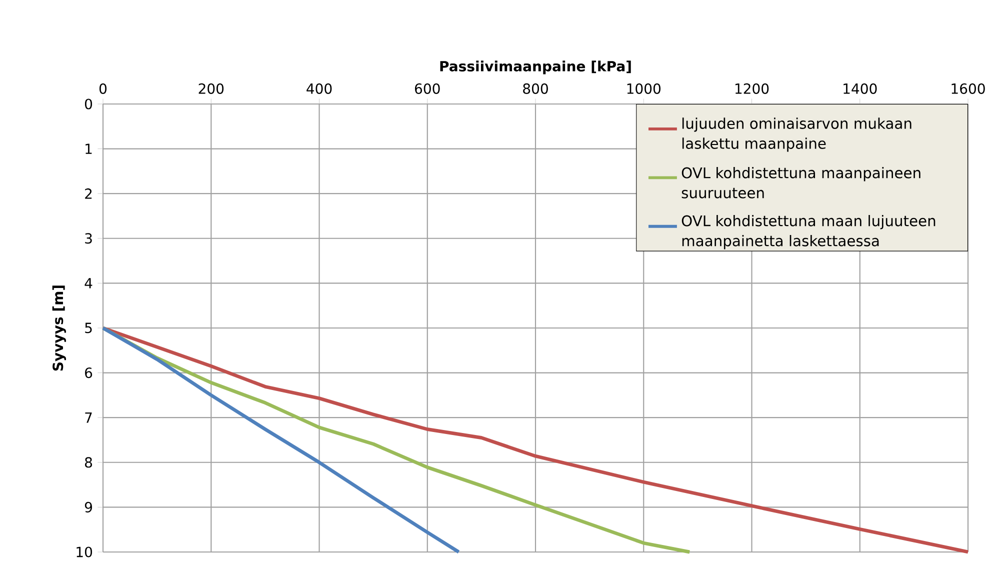  Describe the element at coordinates (88, 238) in the screenshot. I see `y-tick-label: 3` at that location.